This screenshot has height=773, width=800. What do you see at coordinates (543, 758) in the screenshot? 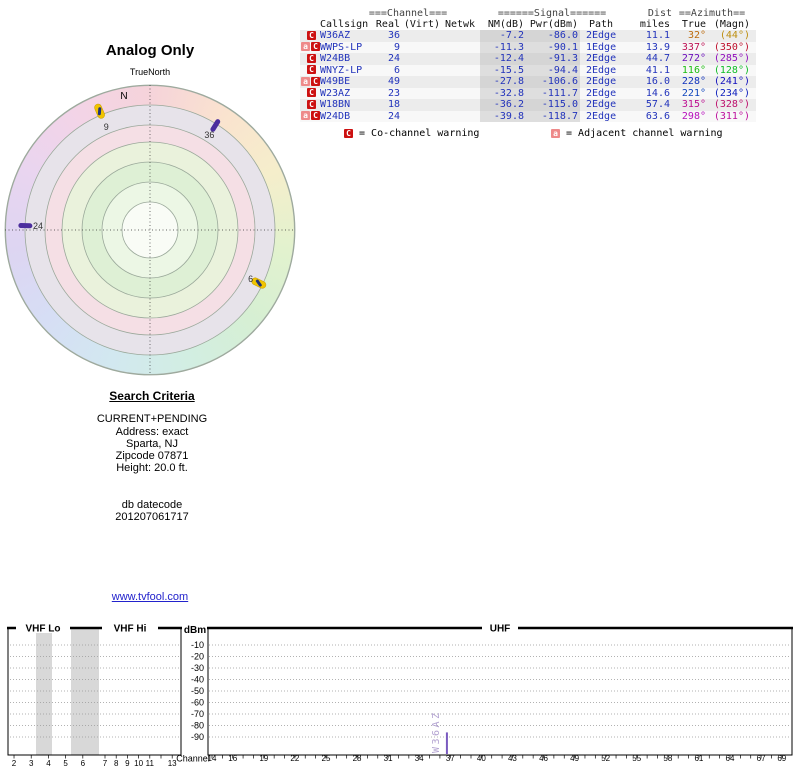
I see `uhf-channel-label: 46` at bounding box center [543, 758].